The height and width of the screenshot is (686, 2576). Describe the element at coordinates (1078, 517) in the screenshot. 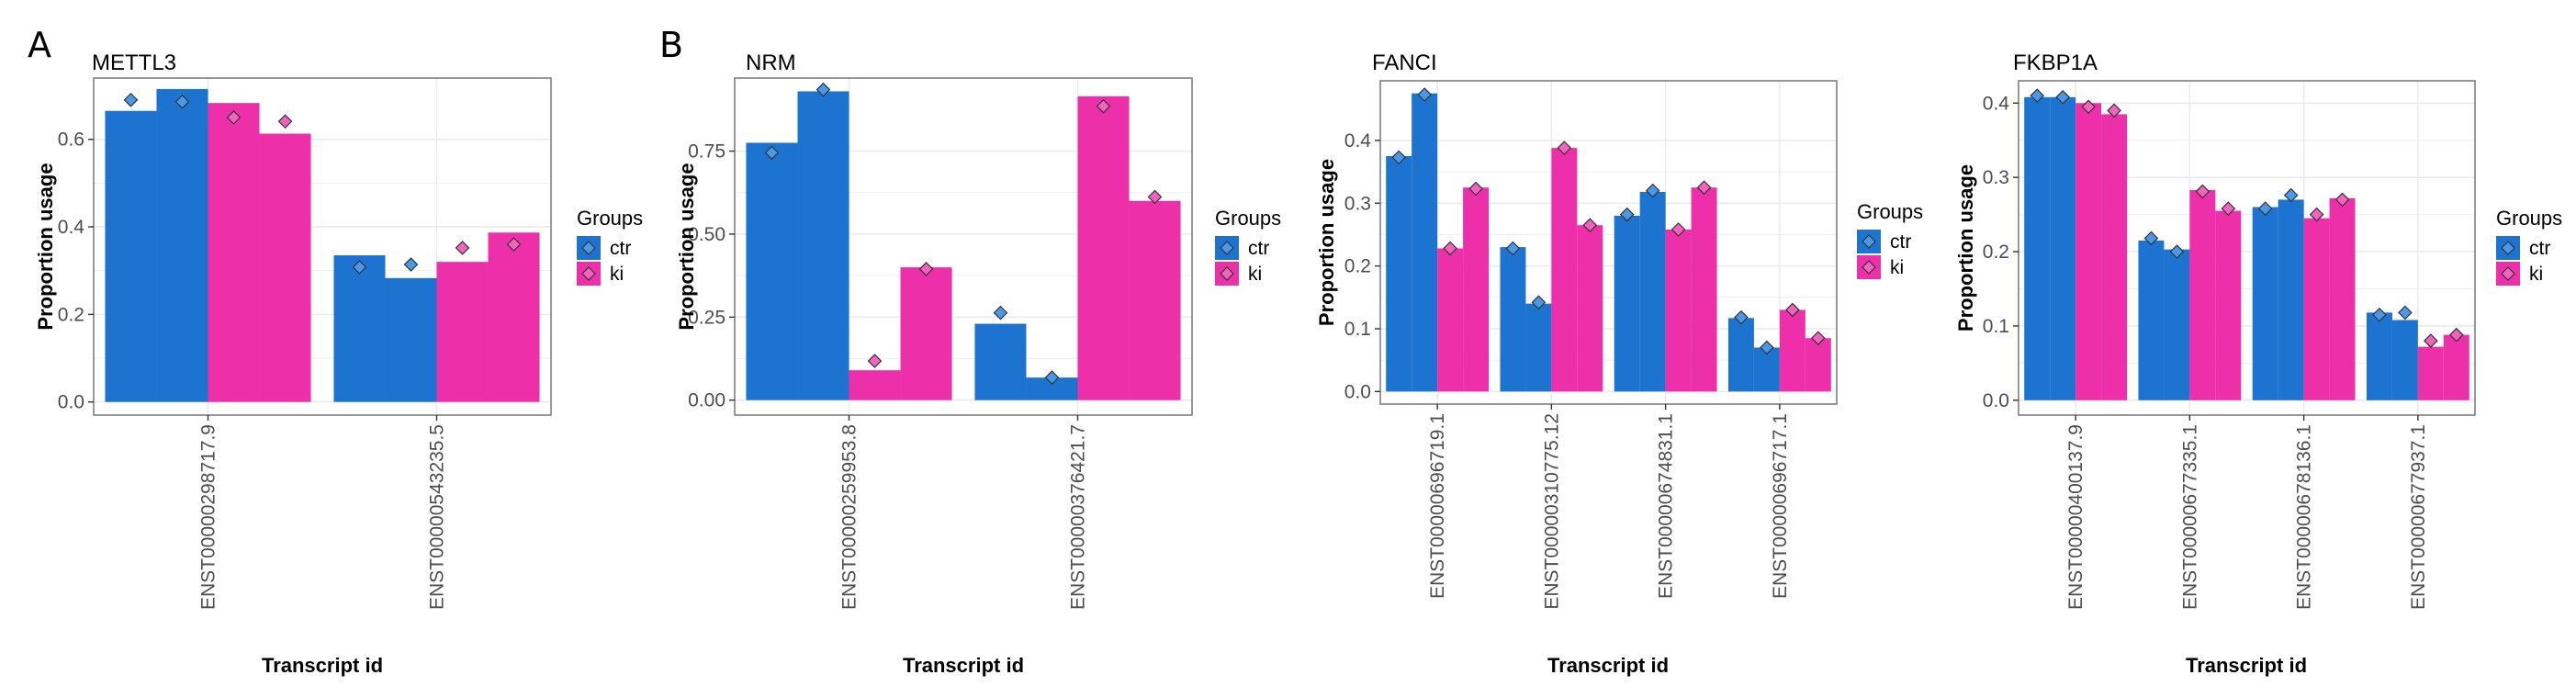

I see `x-tick-label: ENST00000376421.7` at that location.